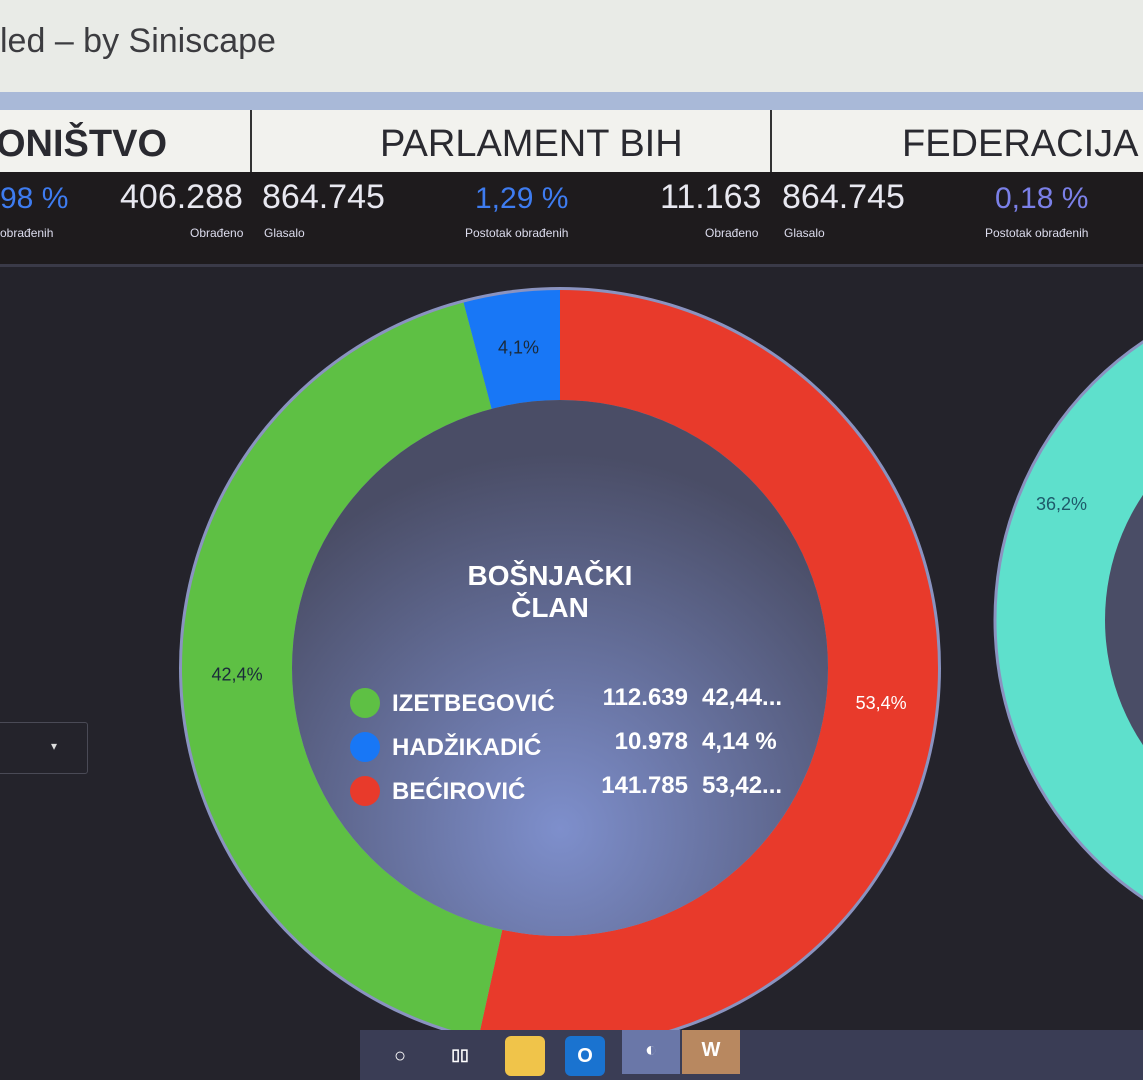  Describe the element at coordinates (531, 144) in the screenshot. I see `header-label: PARLAMENT BIH` at that location.